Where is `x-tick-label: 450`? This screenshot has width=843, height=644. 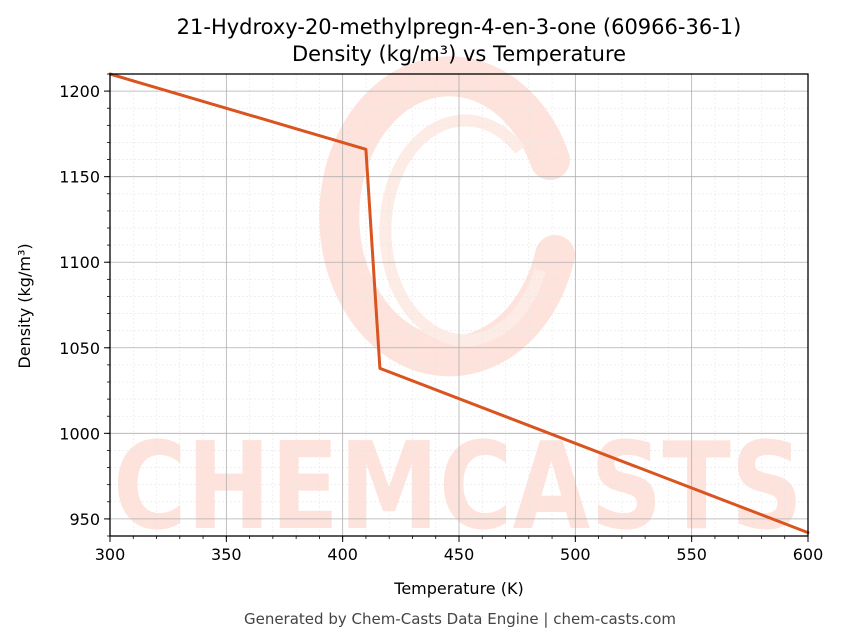
x-tick-label: 450 is located at coordinates (459, 554).